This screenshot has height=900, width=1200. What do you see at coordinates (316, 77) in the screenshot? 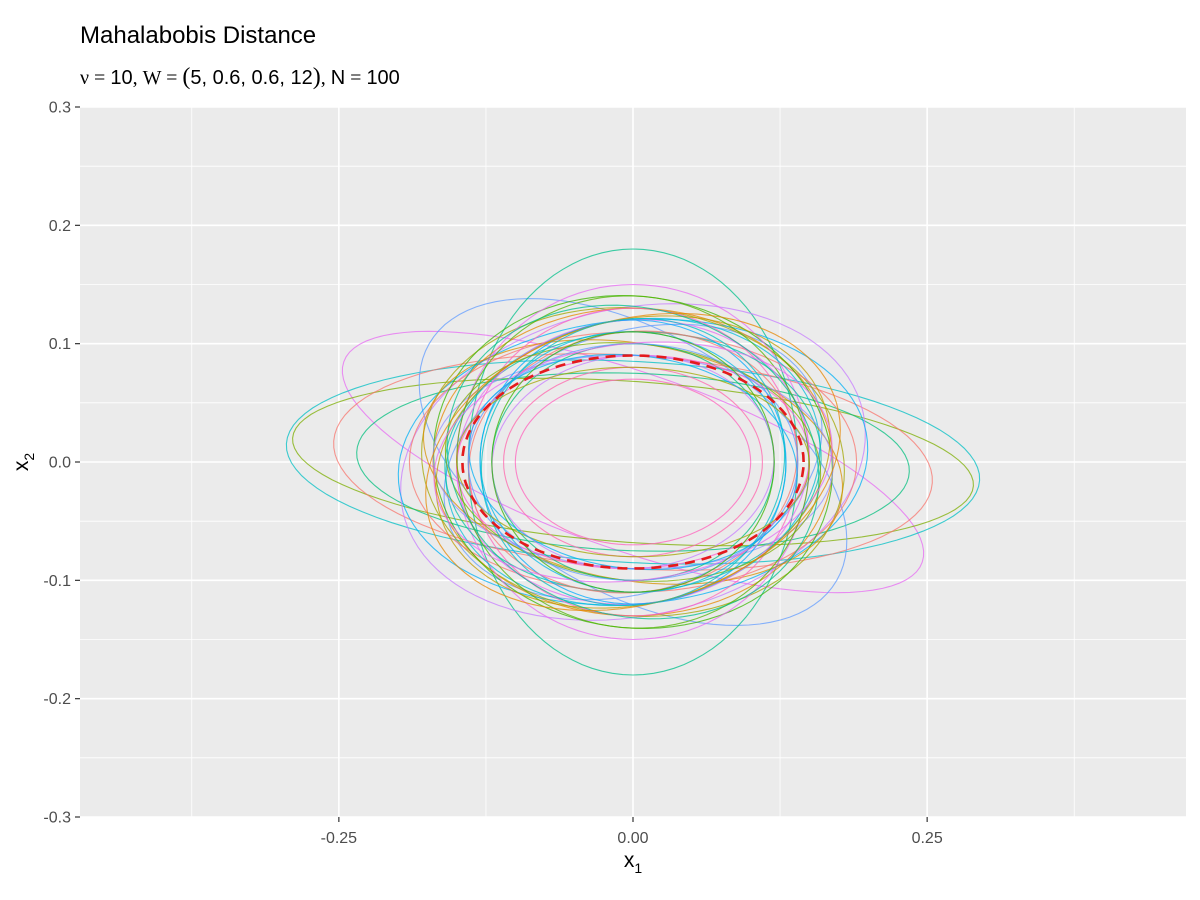
I see `subtitle-close-paren: )` at bounding box center [316, 77].